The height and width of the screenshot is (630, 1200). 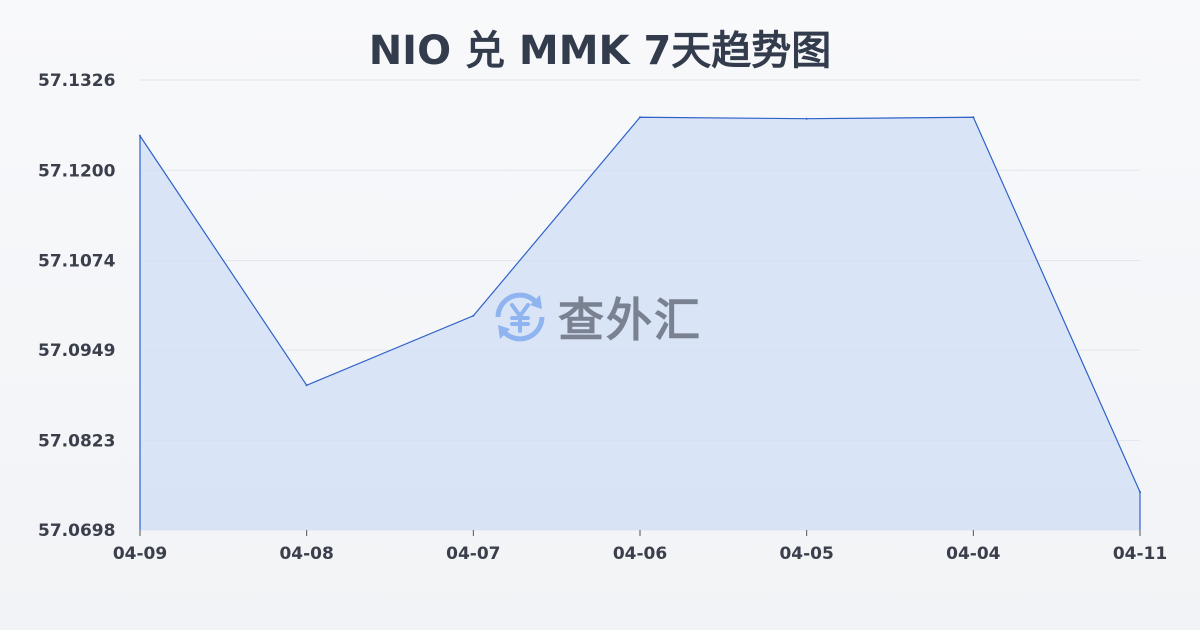 I want to click on y-tick-label: 57.0949, so click(x=76, y=351).